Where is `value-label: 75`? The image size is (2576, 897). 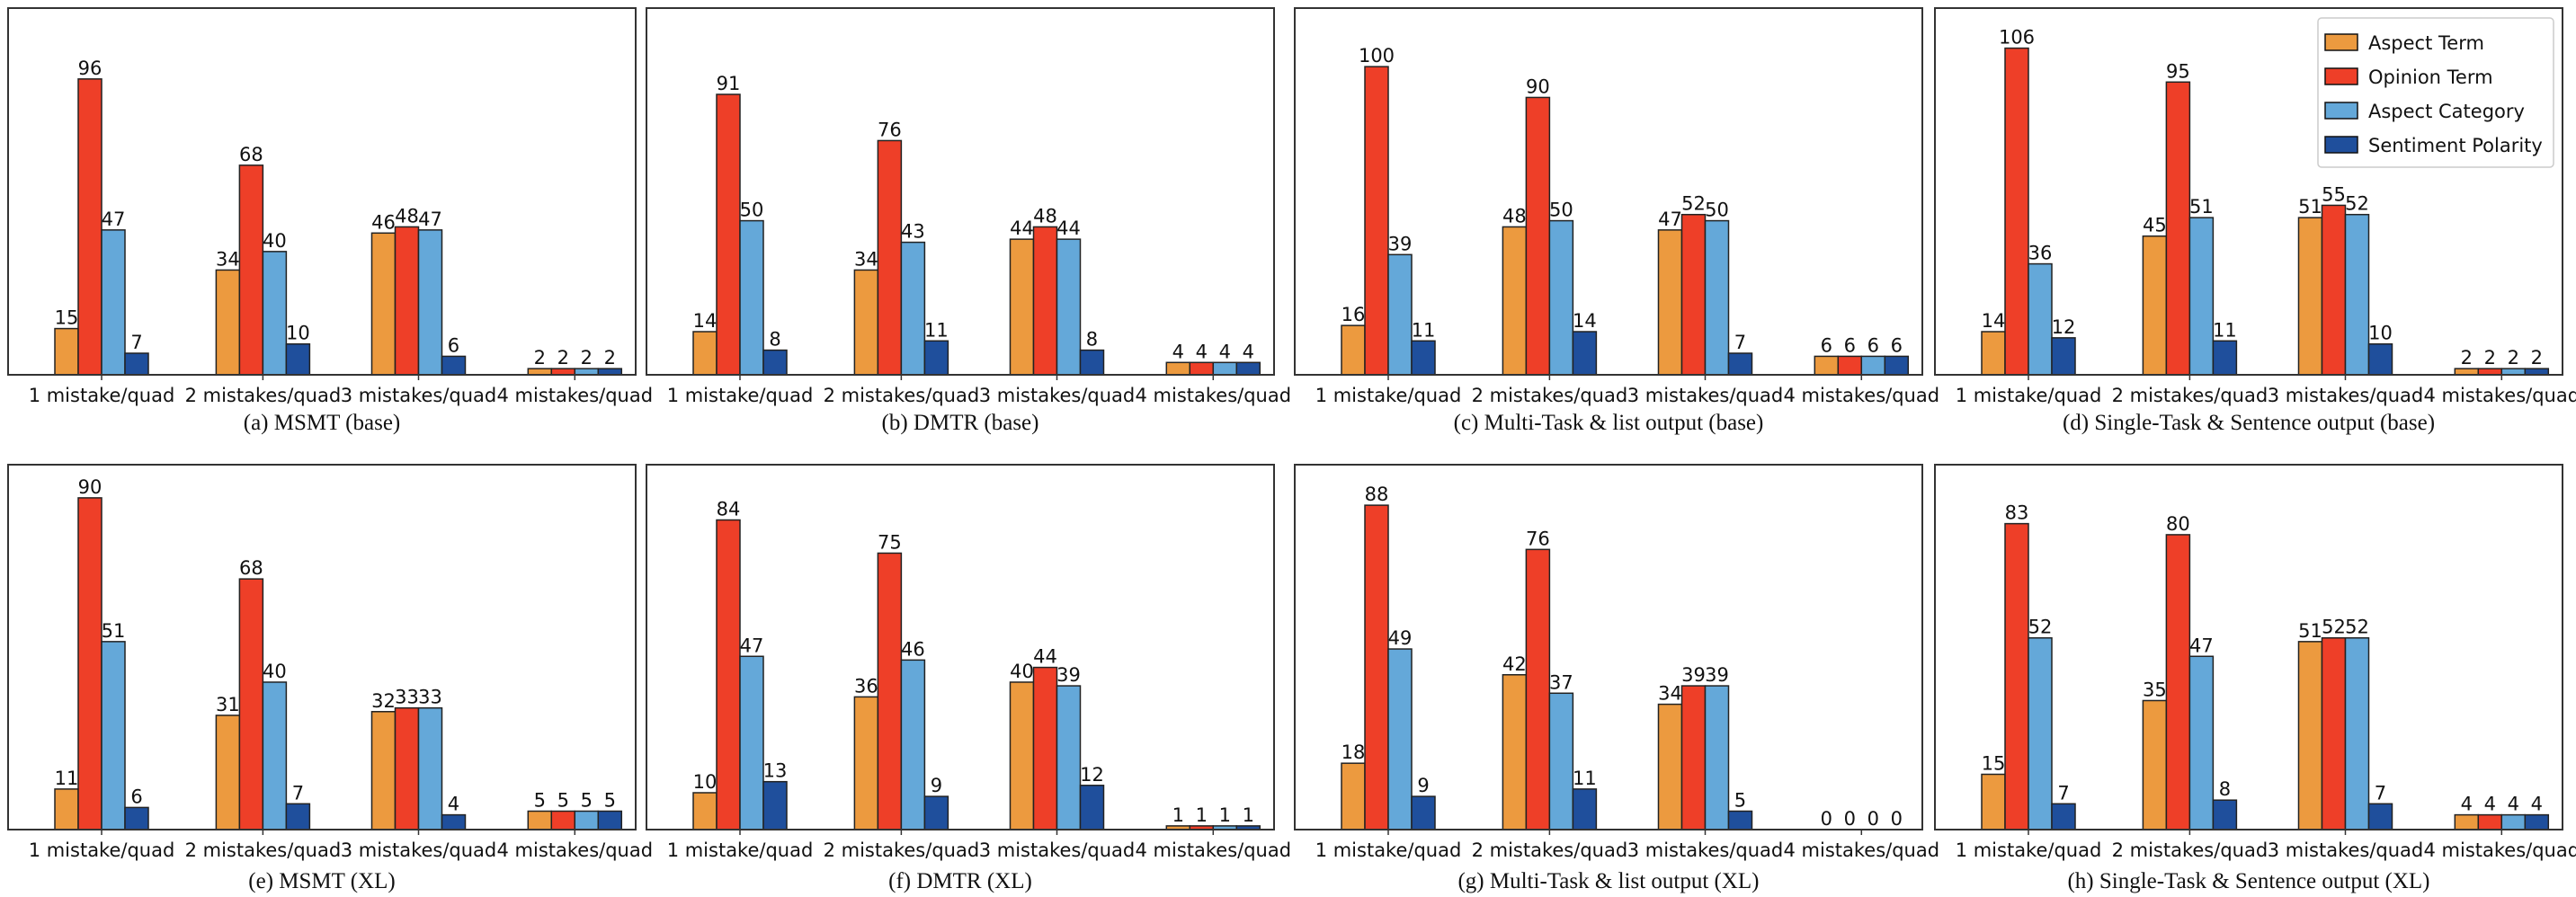 value-label: 75 is located at coordinates (890, 542).